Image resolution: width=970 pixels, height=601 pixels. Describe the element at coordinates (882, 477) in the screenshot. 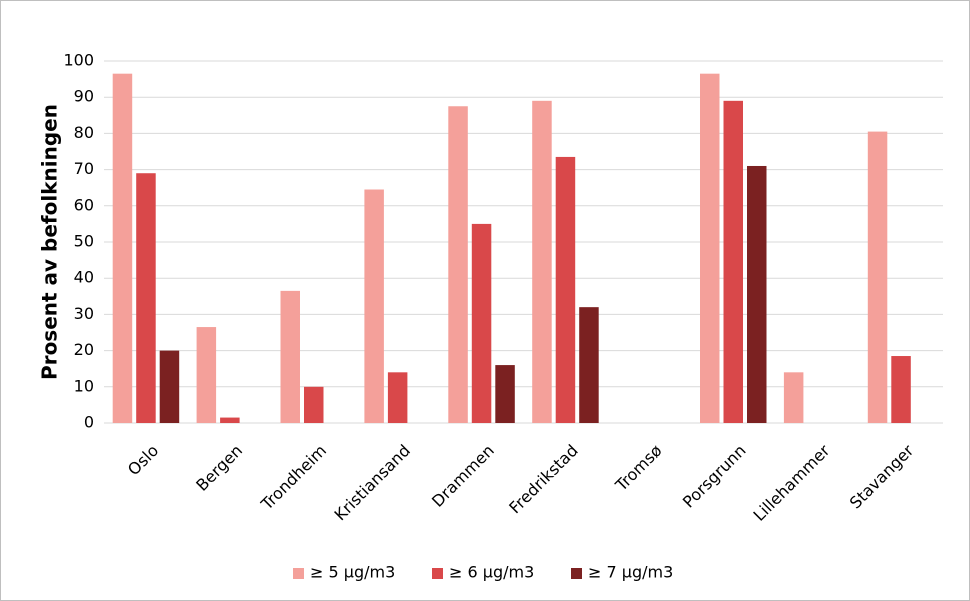

I see `x-tick-label: Stavanger` at that location.